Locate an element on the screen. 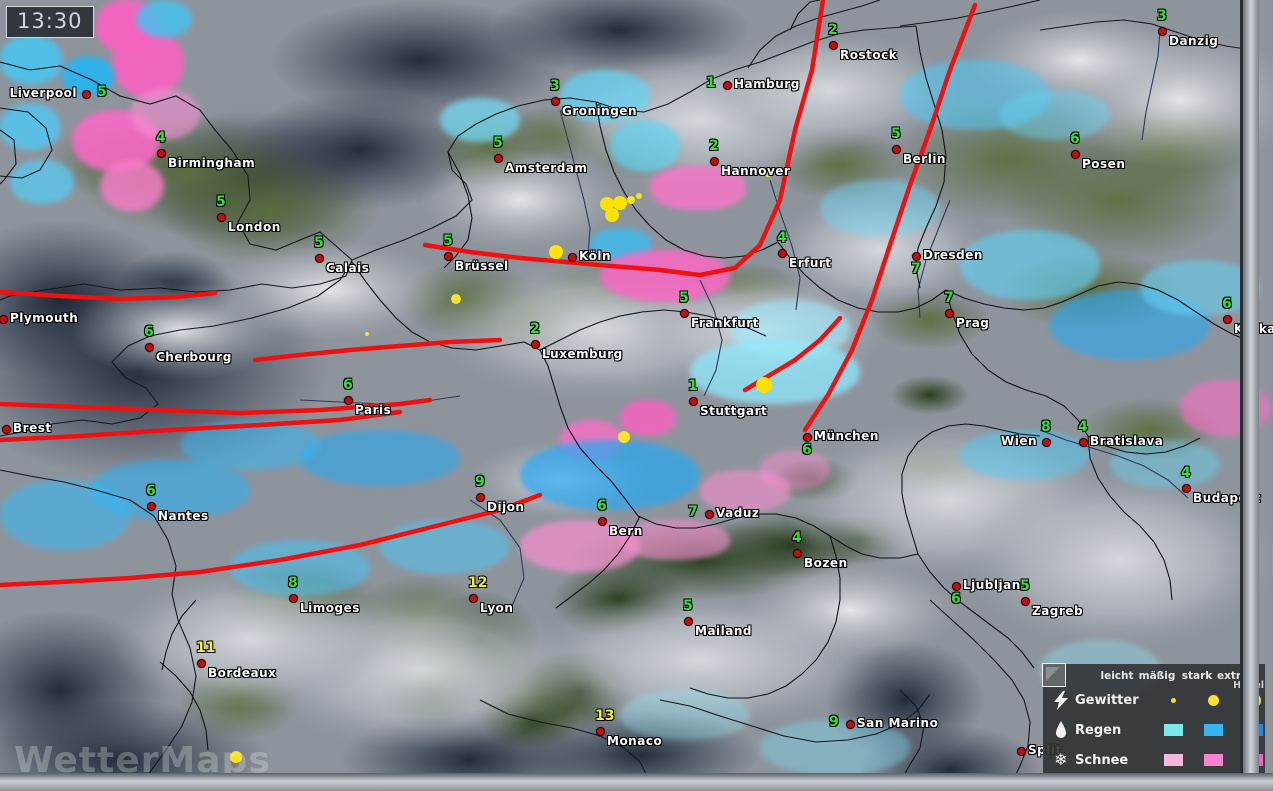  city-name-label: Erfurt is located at coordinates (810, 263).